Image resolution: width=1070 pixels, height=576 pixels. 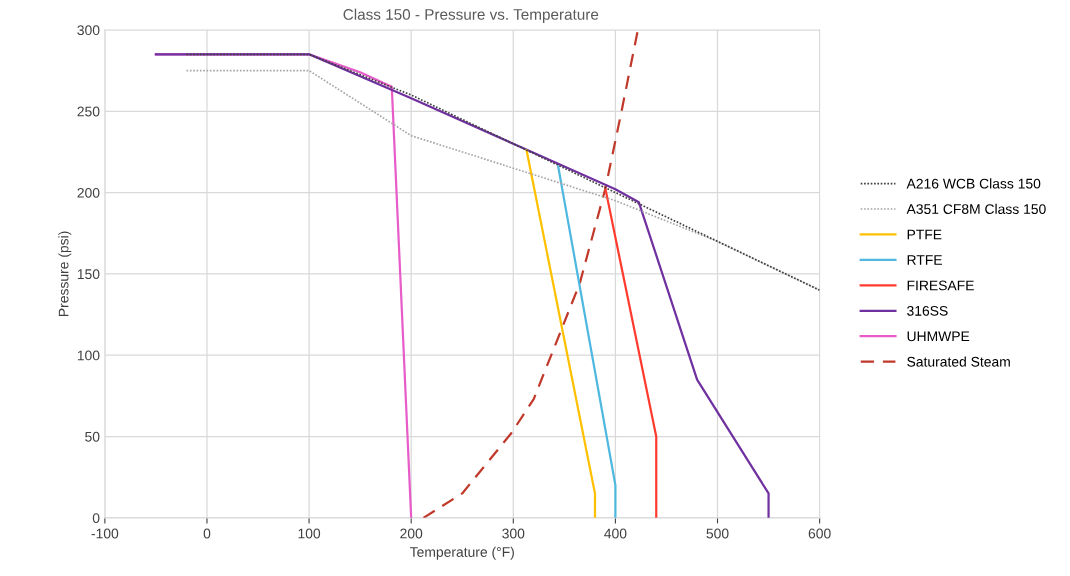 I want to click on y-tick-label: 100, so click(x=88, y=355).